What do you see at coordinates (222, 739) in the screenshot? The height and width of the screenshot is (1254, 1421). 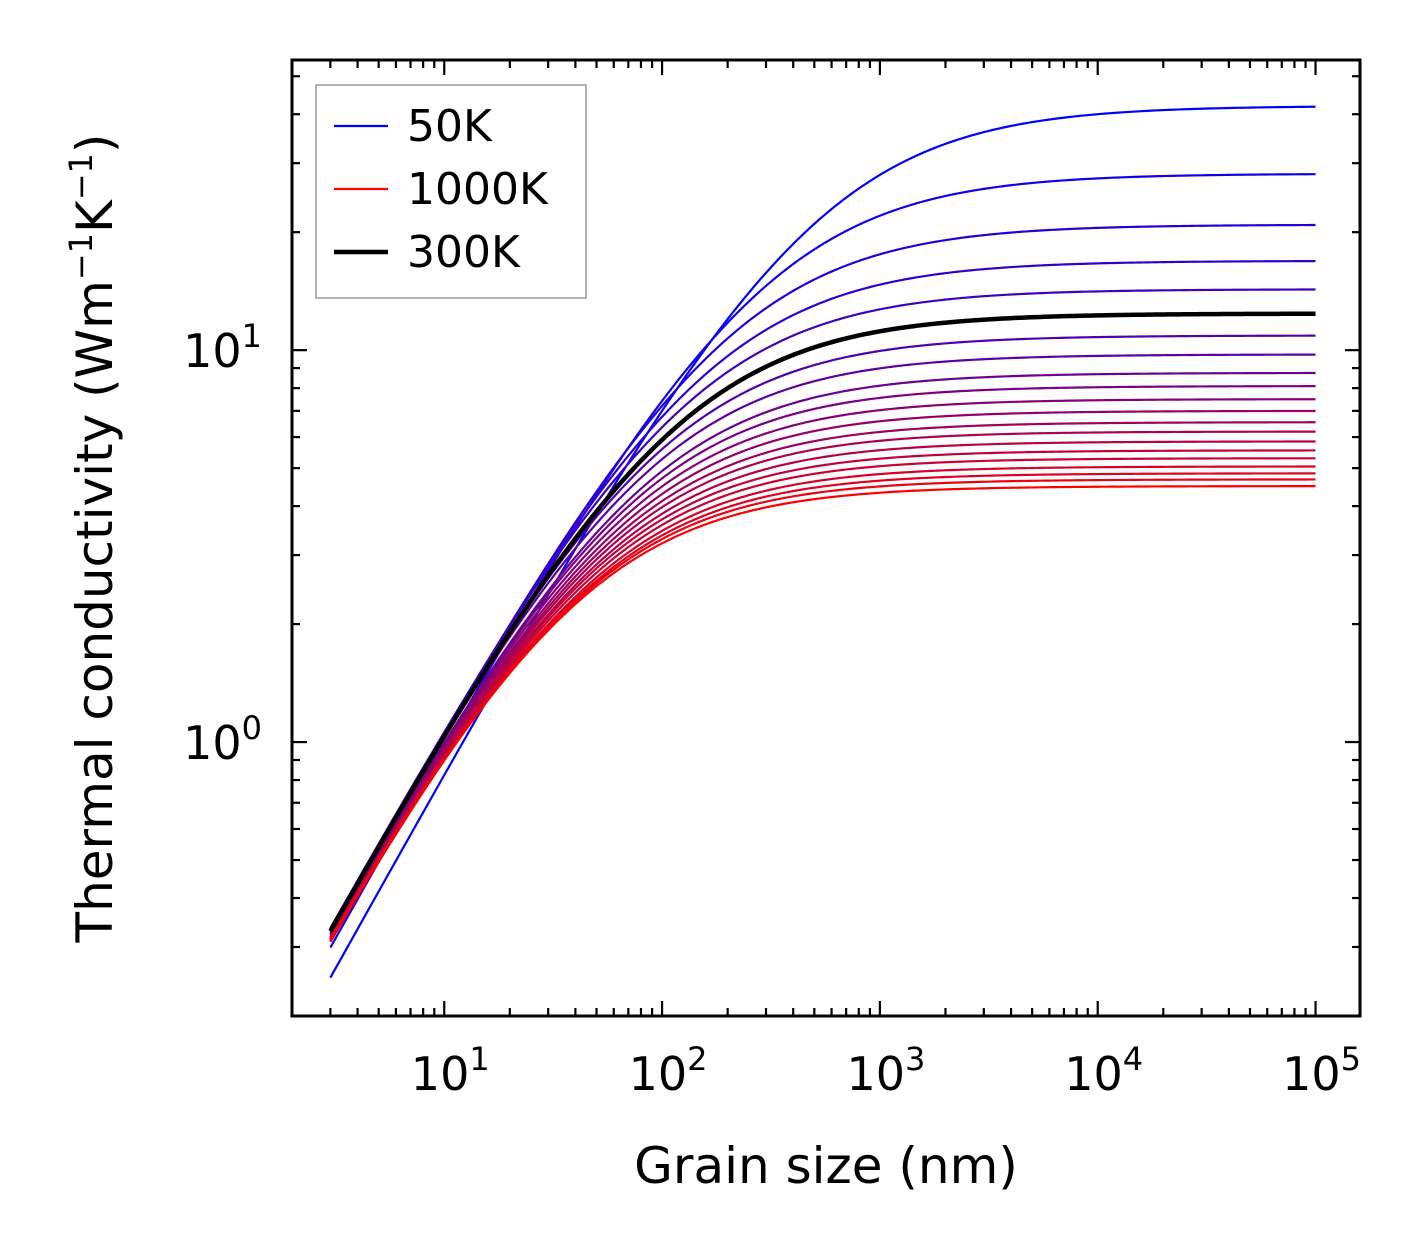 I see `y-tick-label: 10⁰` at bounding box center [222, 739].